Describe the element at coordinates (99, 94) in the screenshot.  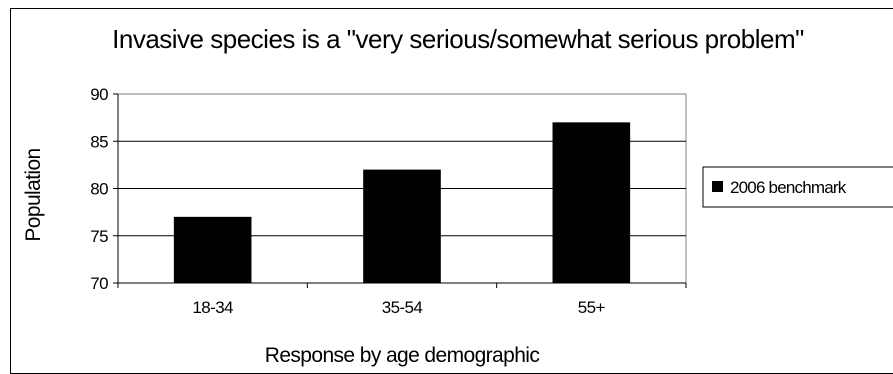
I see `y-tick-label: 90` at that location.